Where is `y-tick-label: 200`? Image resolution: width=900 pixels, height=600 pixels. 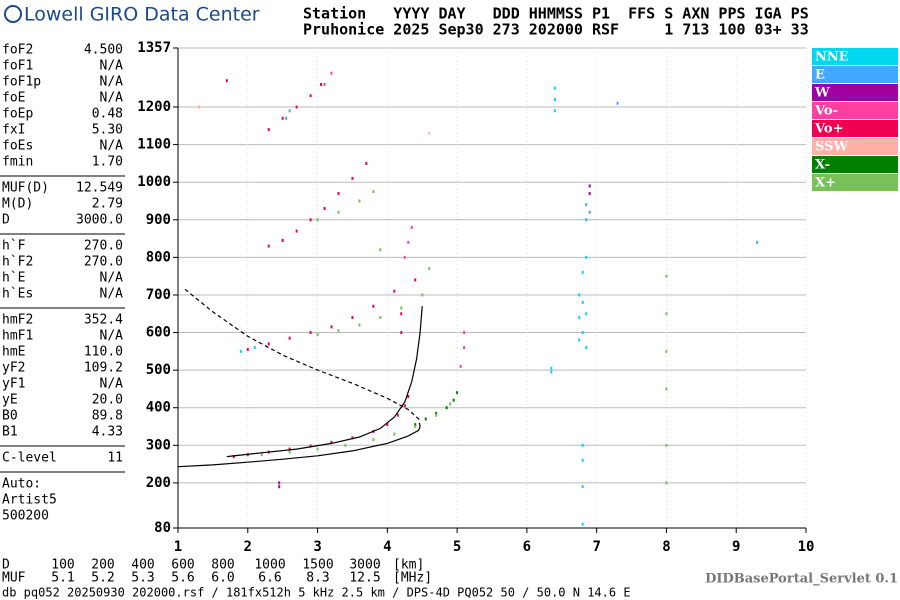 y-tick-label: 200 is located at coordinates (158, 483).